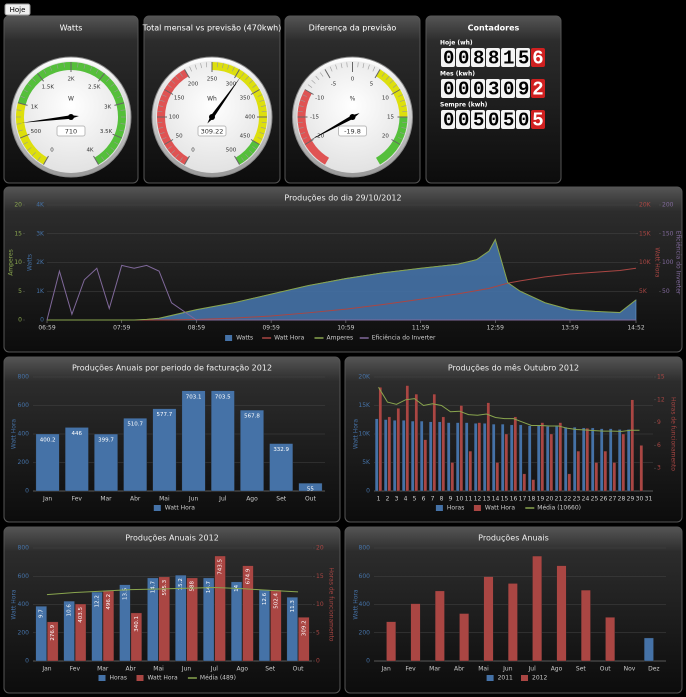  I want to click on button-label: Hoje, so click(18, 10).